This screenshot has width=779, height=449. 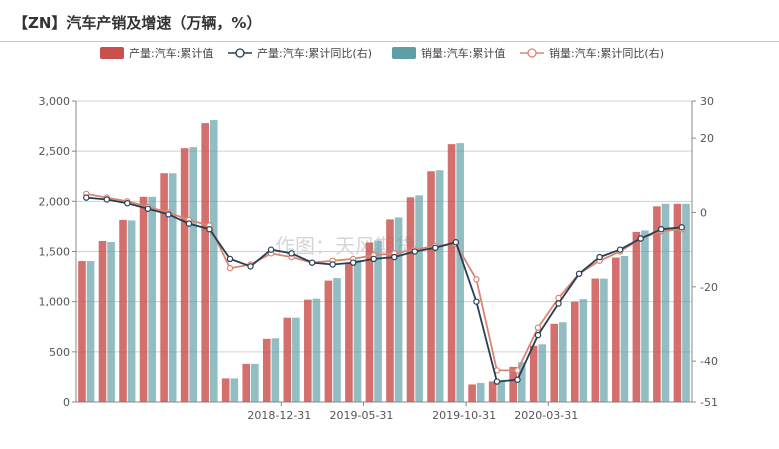 I want to click on legend-label: 销量:汽车:累计同比(右), so click(x=606, y=53).